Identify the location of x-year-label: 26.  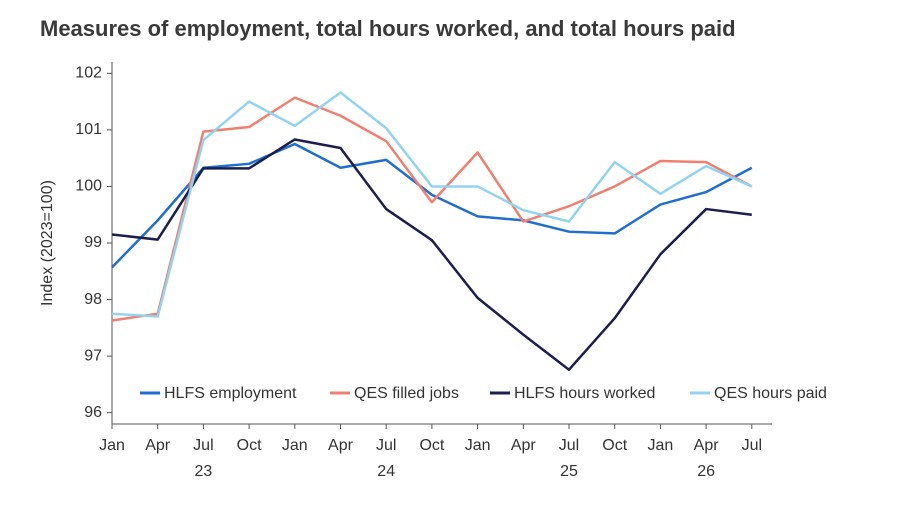
(706, 471).